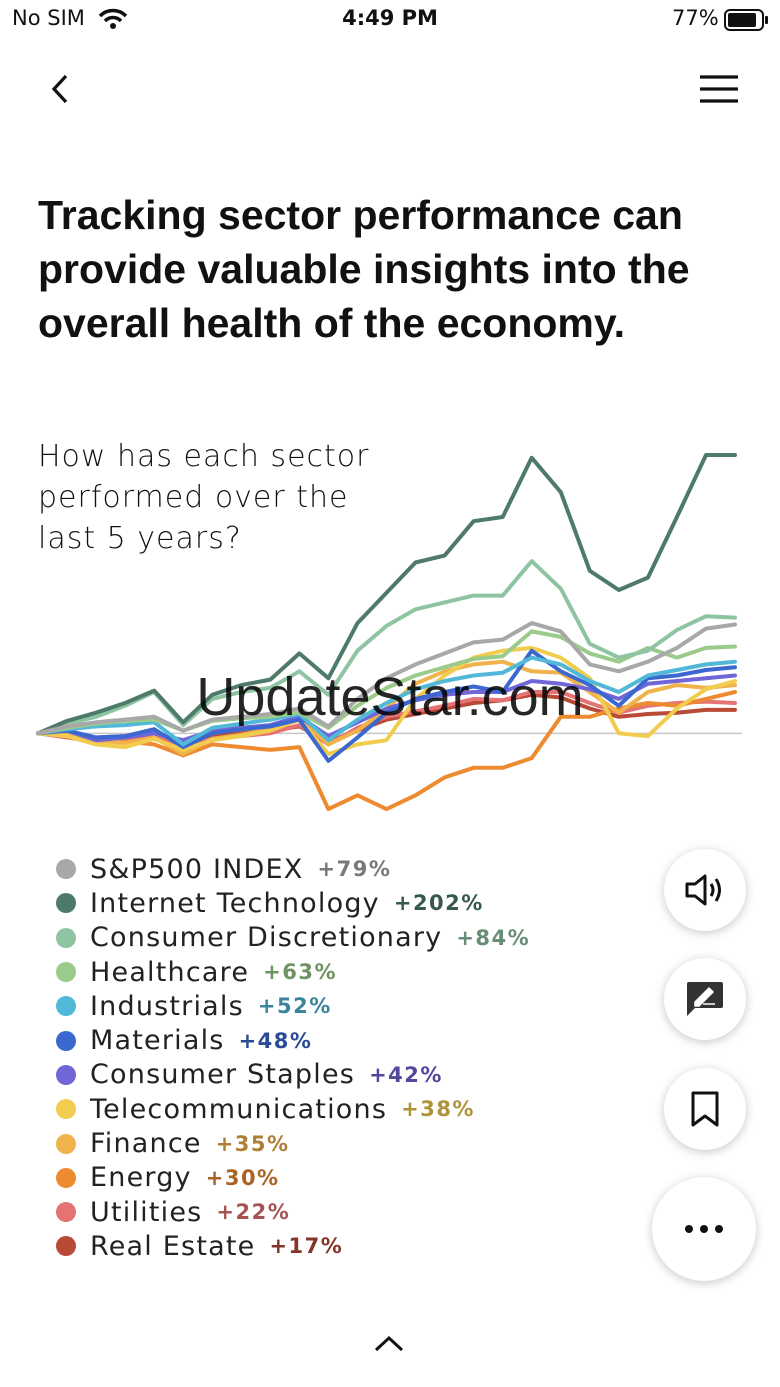  I want to click on legend-item: Finance +35%, so click(293, 1143).